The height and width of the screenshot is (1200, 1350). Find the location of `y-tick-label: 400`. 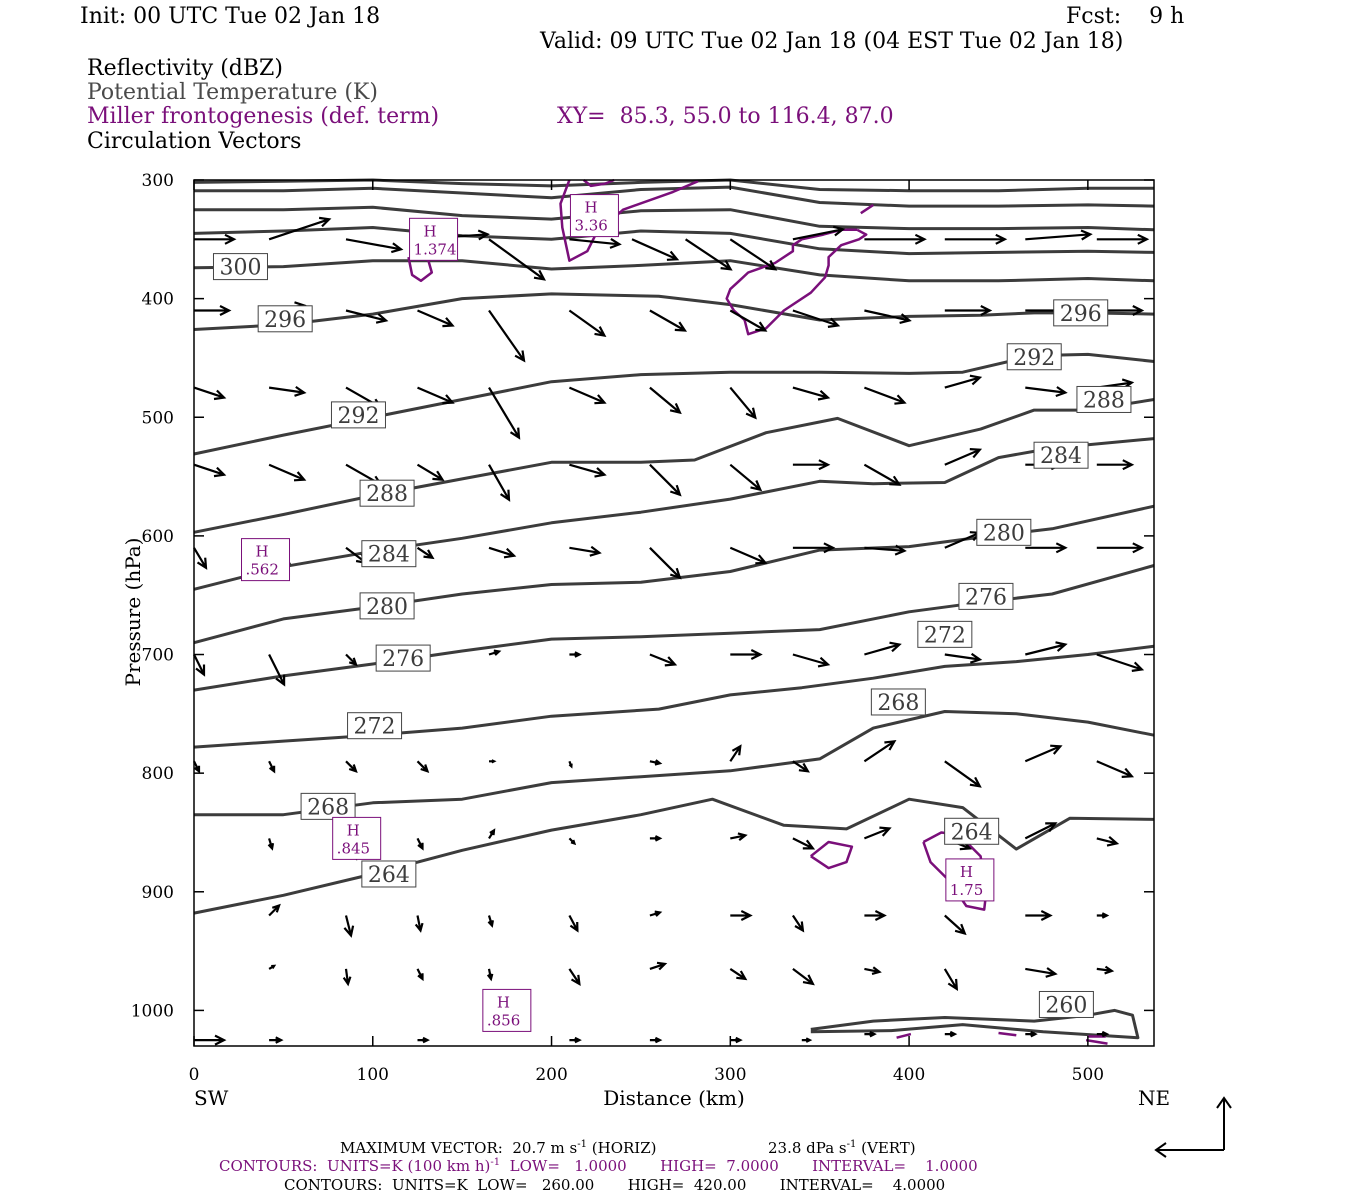

y-tick-label: 400 is located at coordinates (158, 300).